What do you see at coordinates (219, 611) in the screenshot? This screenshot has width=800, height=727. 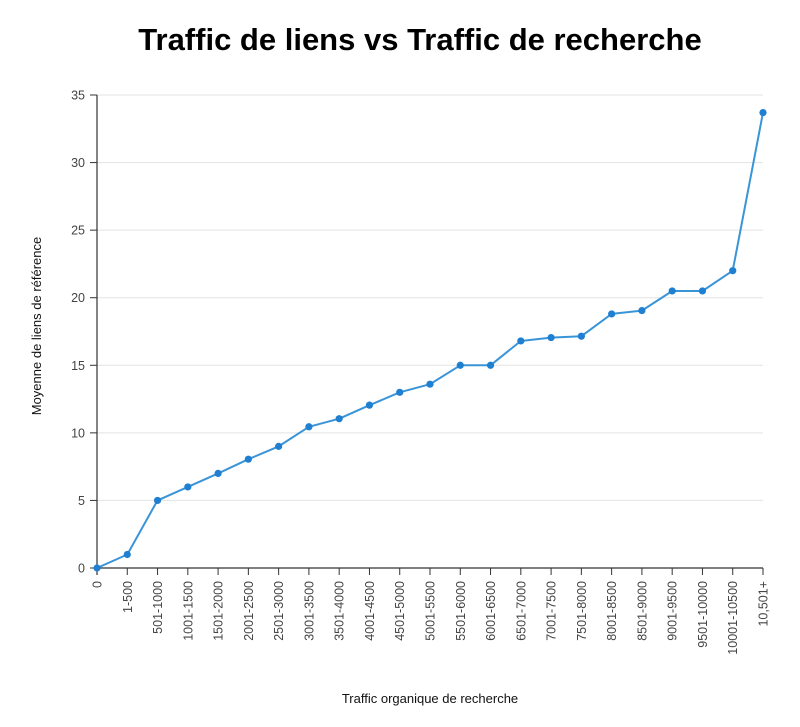 I see `x-tick-label: 1501-2000` at bounding box center [219, 611].